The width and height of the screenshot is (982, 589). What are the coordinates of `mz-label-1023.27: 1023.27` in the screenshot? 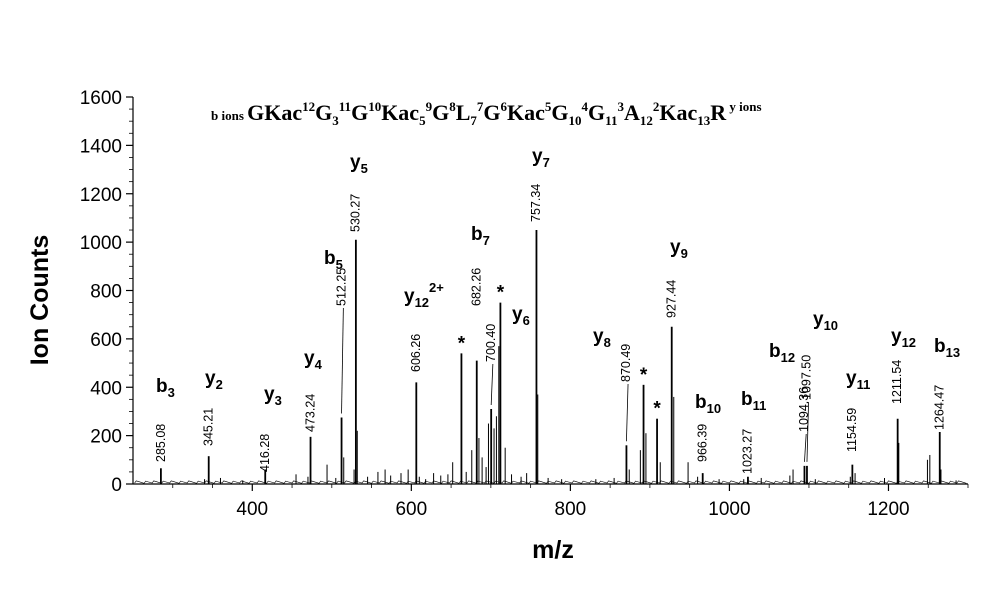 It's located at (748, 451).